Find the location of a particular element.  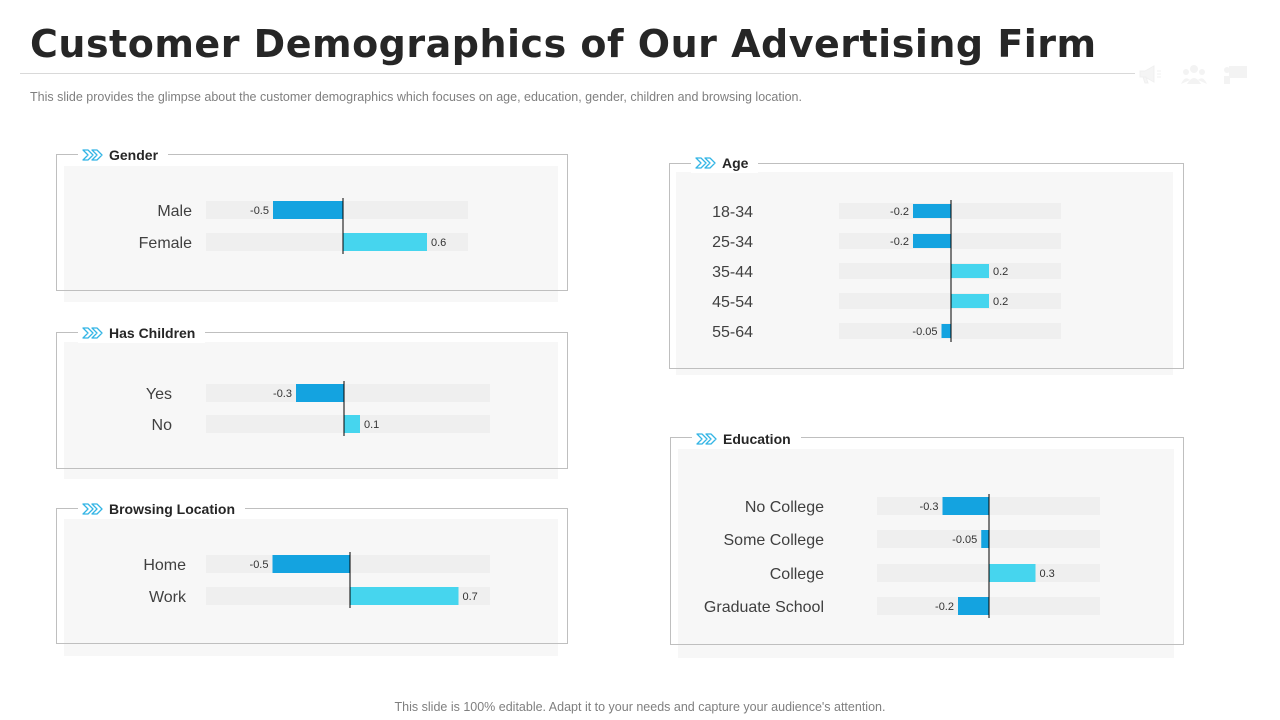

category-label: Yes is located at coordinates (159, 394).